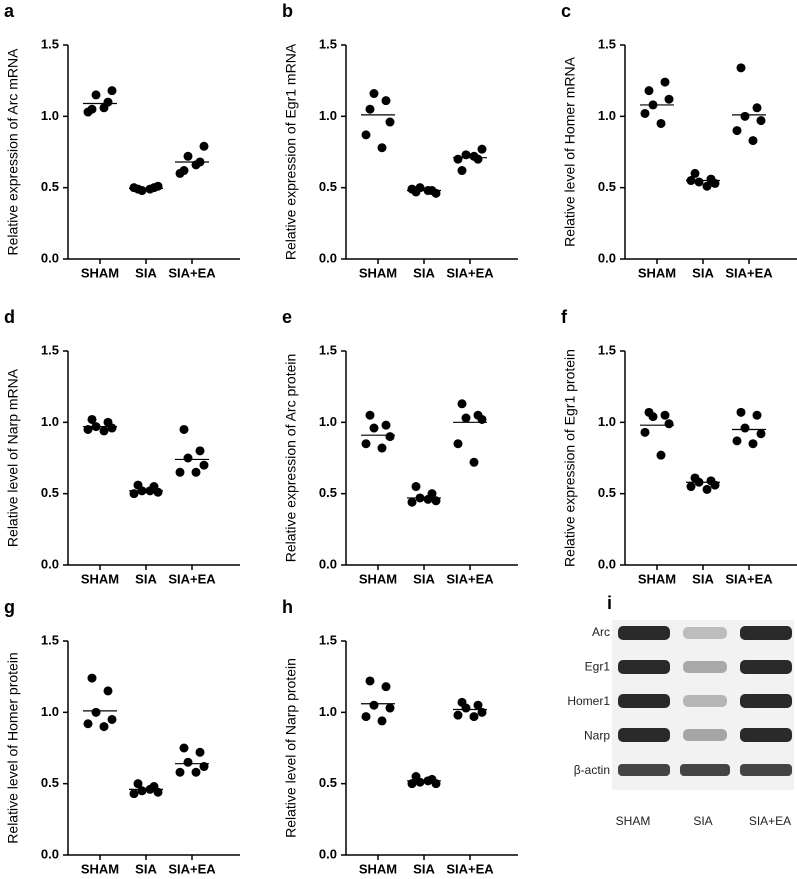  Describe the element at coordinates (570, 151) in the screenshot. I see `y-axis-label: Relative level of Homer mRNA` at that location.